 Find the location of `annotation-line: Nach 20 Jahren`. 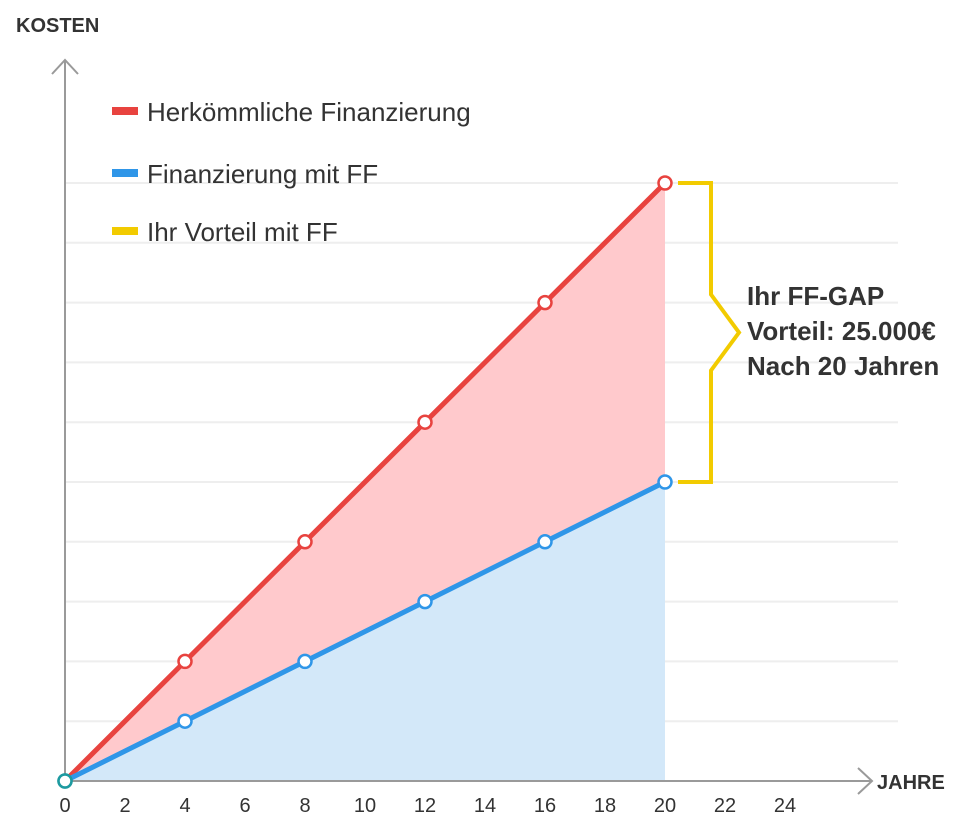

annotation-line: Nach 20 Jahren is located at coordinates (843, 366).